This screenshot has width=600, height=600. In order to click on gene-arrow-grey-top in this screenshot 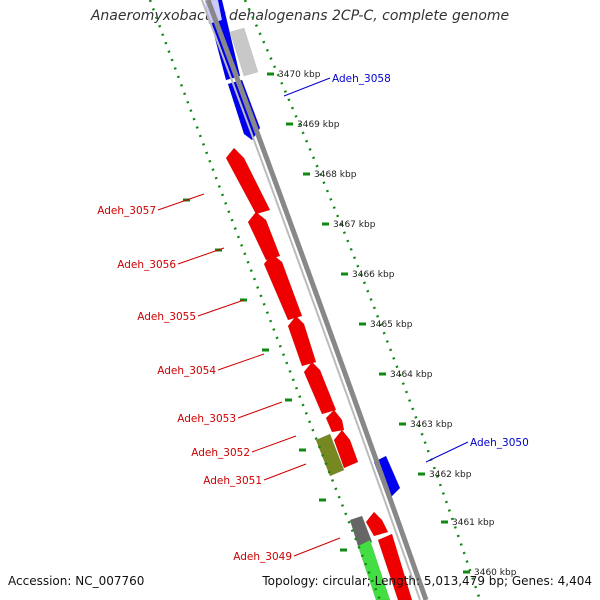, I will do `click(244, 52)`.